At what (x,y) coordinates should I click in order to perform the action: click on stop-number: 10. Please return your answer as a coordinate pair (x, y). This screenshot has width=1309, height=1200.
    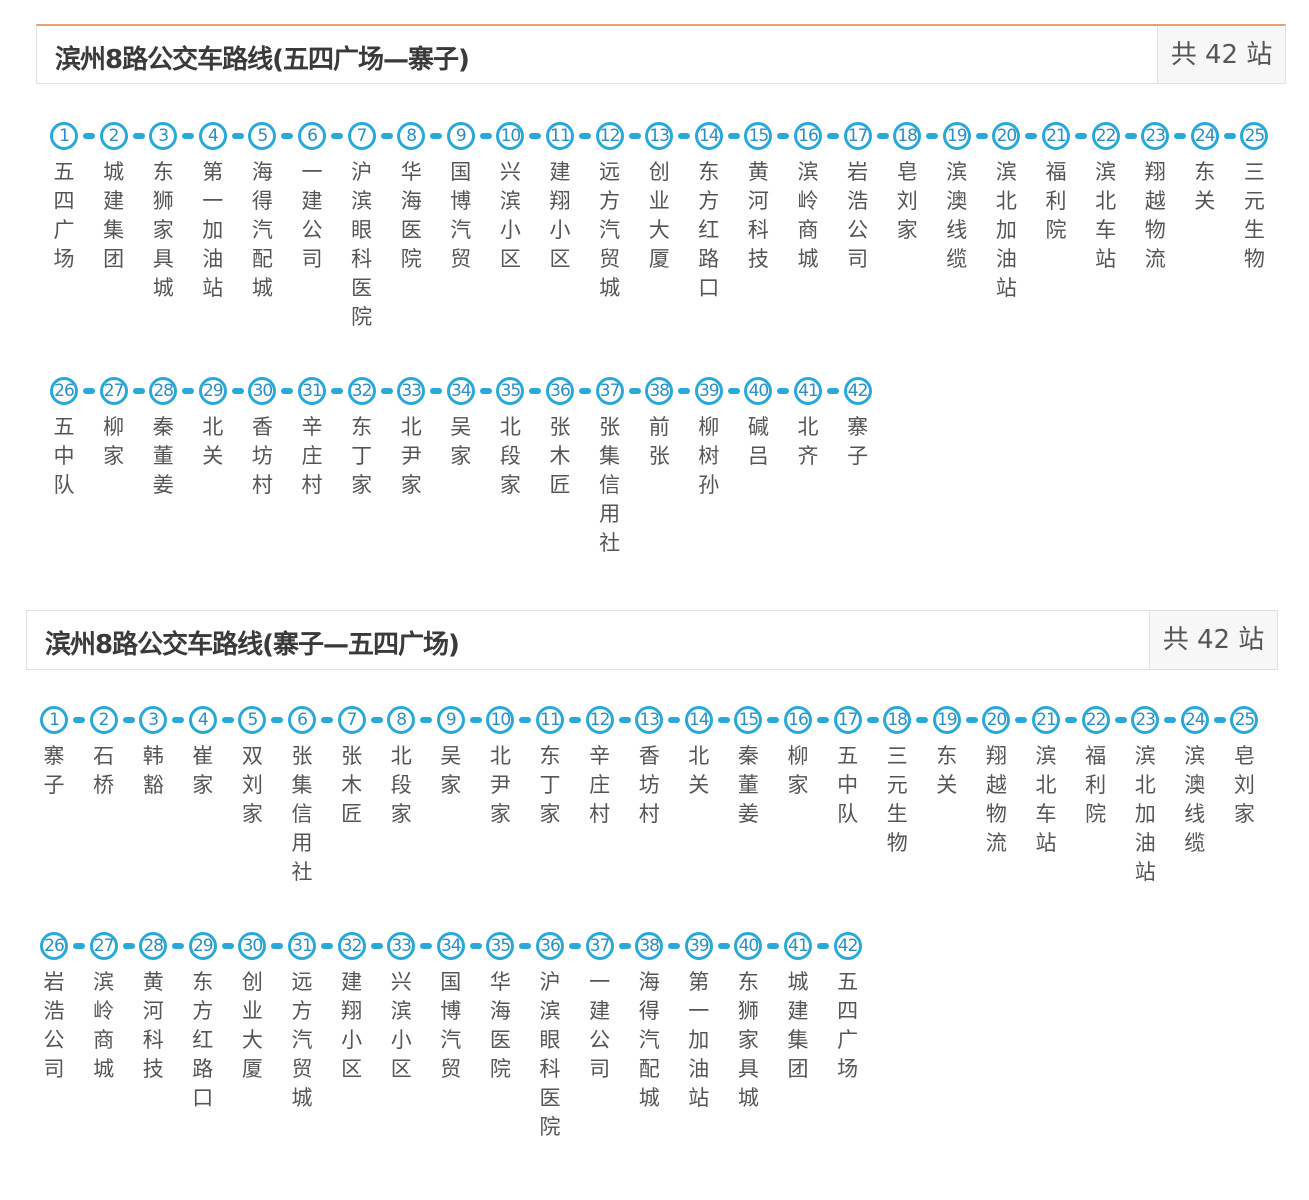
    Looking at the image, I should click on (510, 136).